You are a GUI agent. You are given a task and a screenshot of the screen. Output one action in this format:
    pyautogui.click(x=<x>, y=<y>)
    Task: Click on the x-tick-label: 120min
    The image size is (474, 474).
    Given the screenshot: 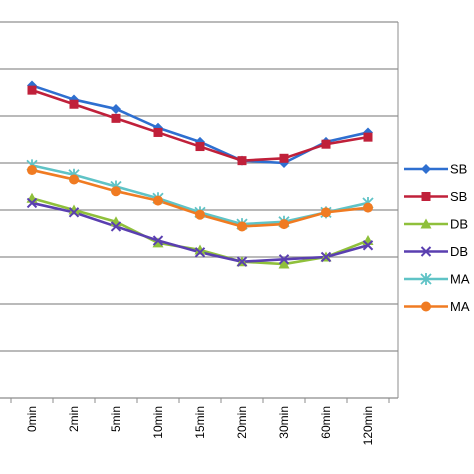 What is the action you would take?
    pyautogui.click(x=368, y=425)
    